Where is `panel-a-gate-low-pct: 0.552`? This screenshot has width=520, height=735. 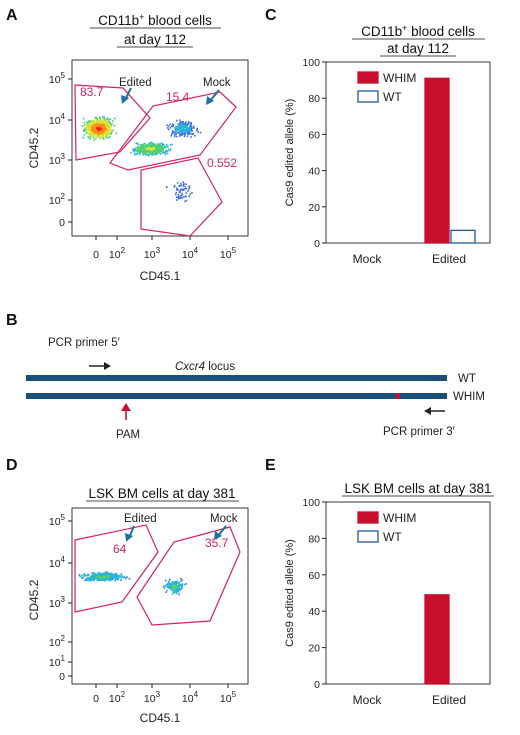
panel-a-gate-low-pct: 0.552 is located at coordinates (222, 163).